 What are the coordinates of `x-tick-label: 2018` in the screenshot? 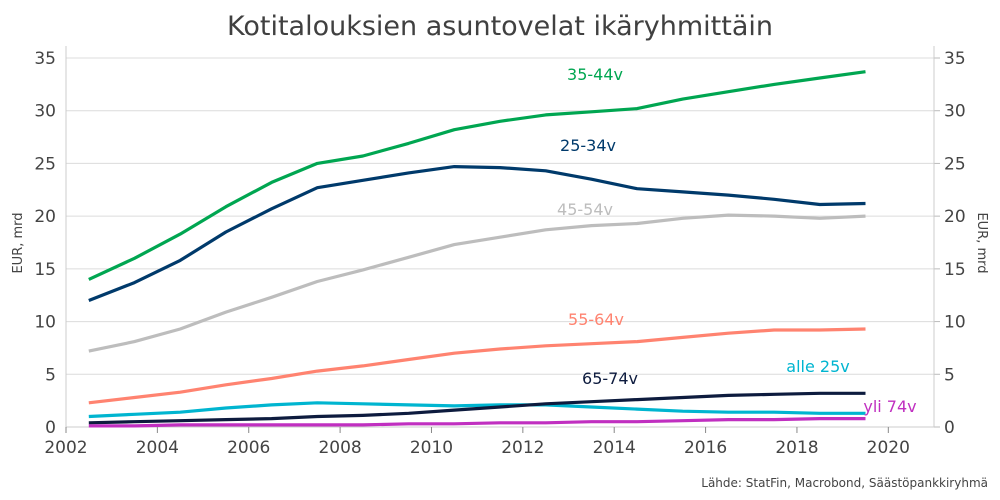 It's located at (796, 448).